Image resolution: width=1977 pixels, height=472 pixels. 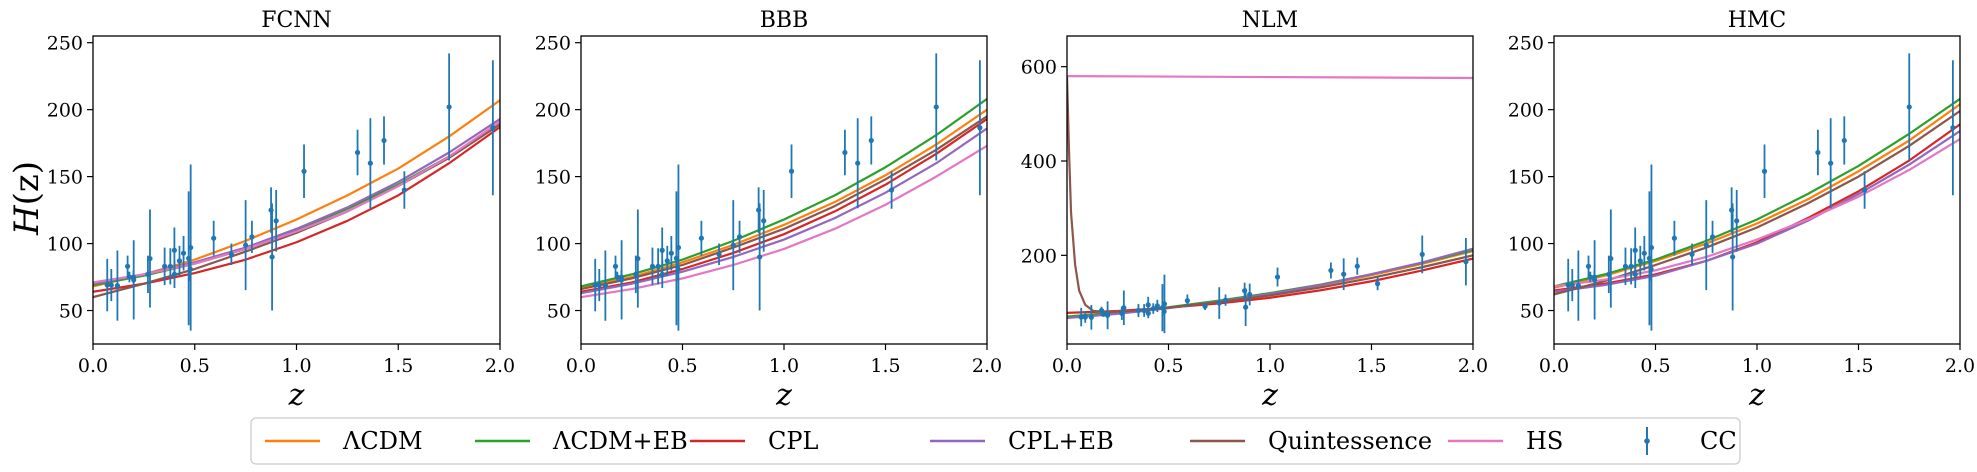 What do you see at coordinates (1350, 441) in the screenshot?
I see `legend-label: Quintessence` at bounding box center [1350, 441].